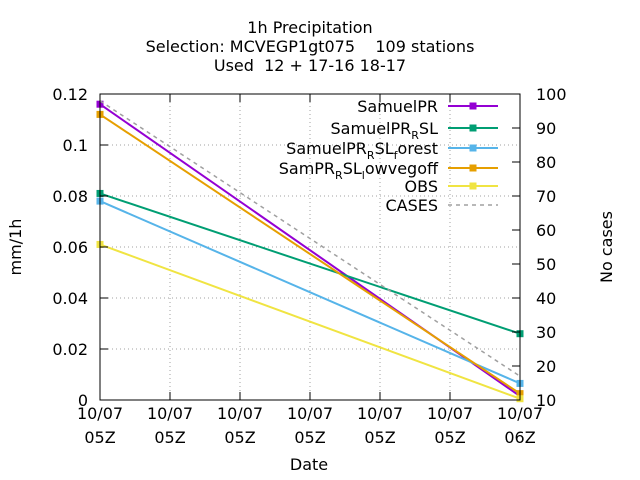  Describe the element at coordinates (362, 150) in the screenshot. I see `legend-label-samuelpr_rsl_forest: SamuelPRRSLforest` at that location.